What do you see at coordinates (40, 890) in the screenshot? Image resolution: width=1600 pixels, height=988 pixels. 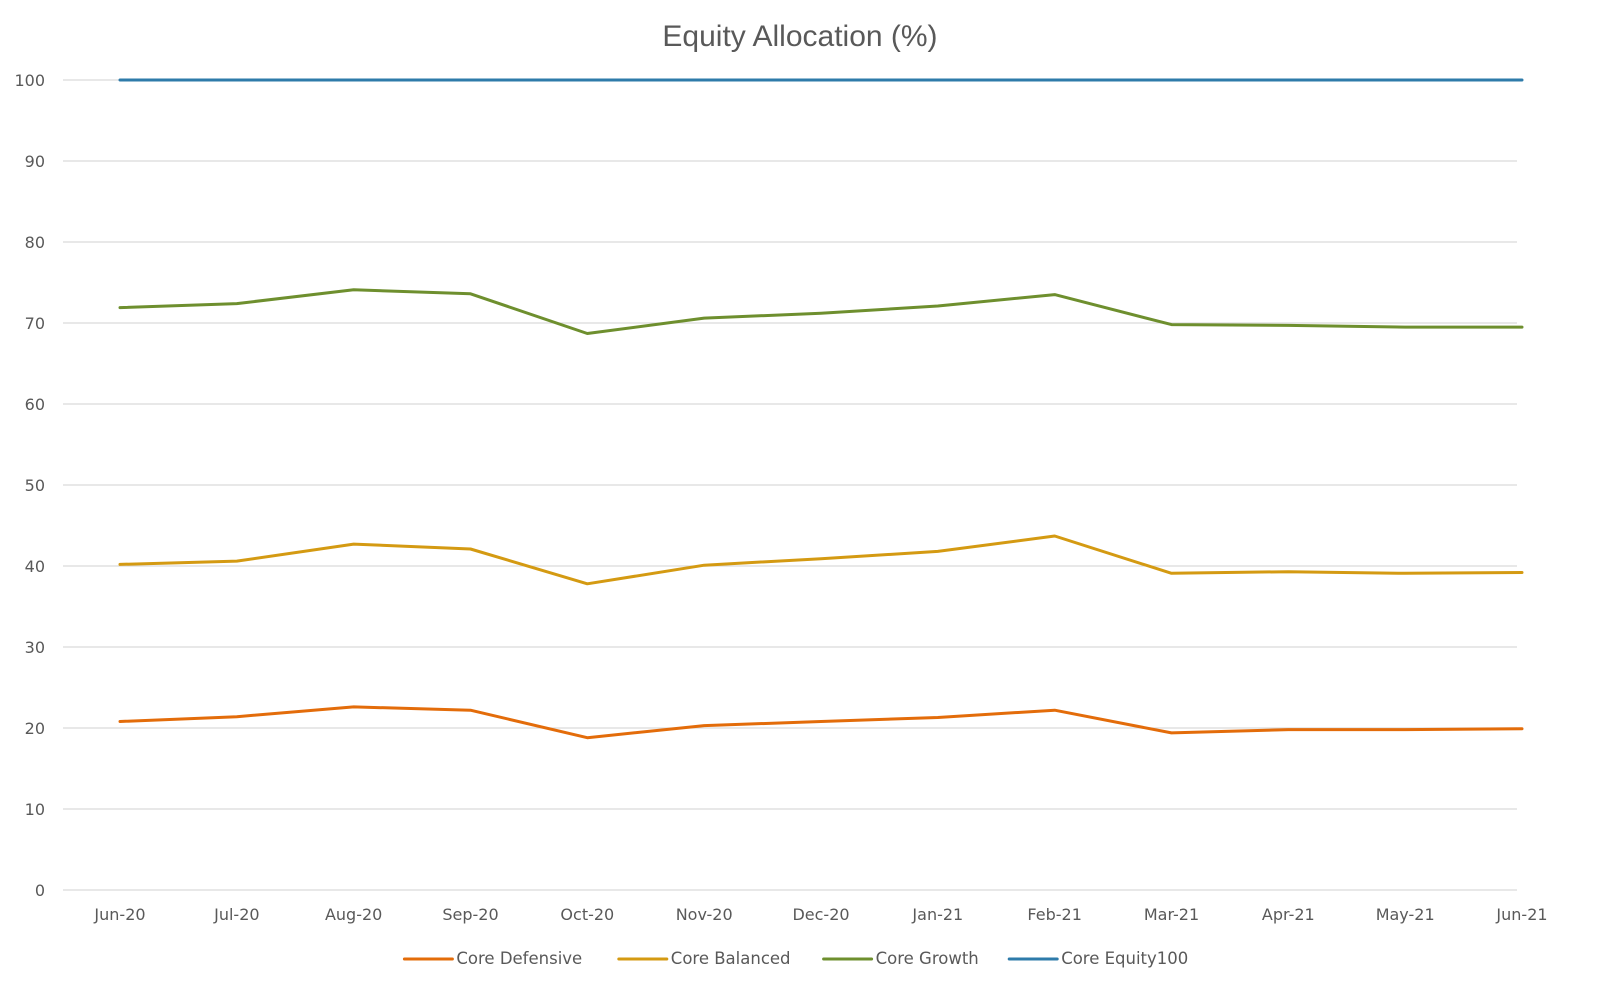 I see `y-tick-label: 0` at bounding box center [40, 890].